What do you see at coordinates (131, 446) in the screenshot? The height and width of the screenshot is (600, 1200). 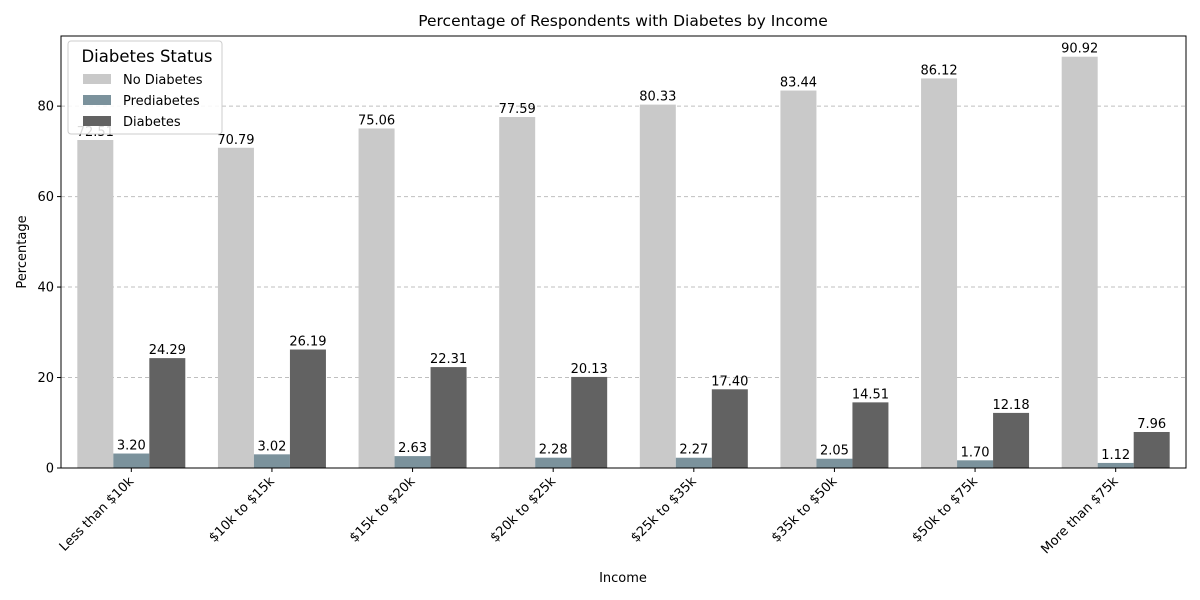 I see `data-label: 3.20` at bounding box center [131, 446].